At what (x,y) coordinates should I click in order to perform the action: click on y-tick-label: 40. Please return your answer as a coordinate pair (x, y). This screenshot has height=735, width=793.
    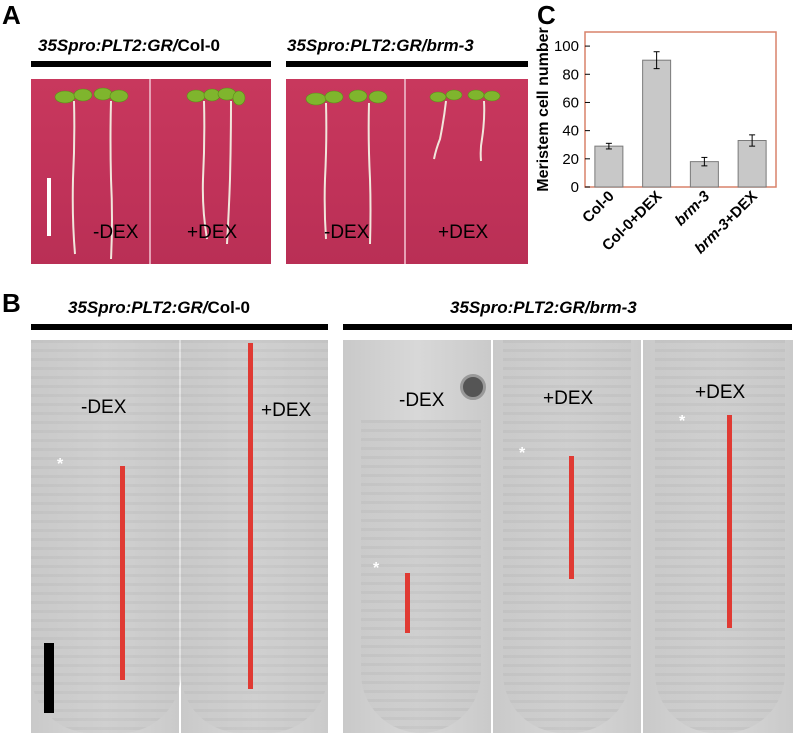
    Looking at the image, I should click on (570, 131).